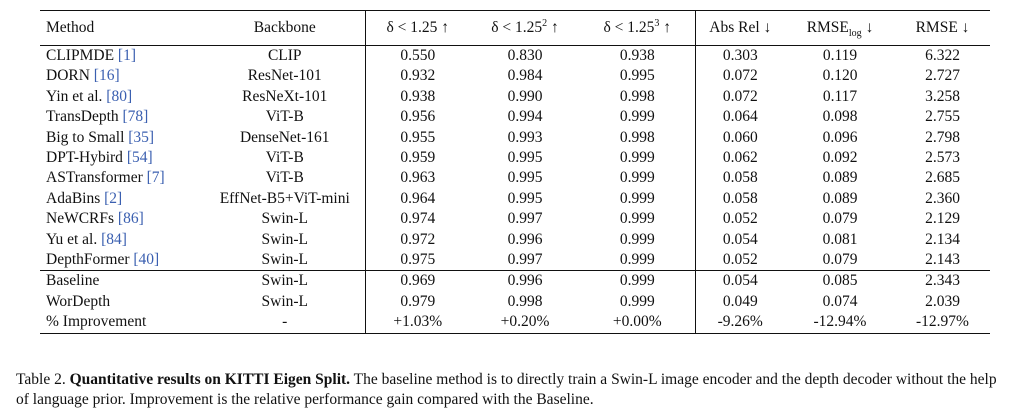 Image resolution: width=1024 pixels, height=413 pixels. Describe the element at coordinates (122, 323) in the screenshot. I see `method-cell: % Improvement` at that location.